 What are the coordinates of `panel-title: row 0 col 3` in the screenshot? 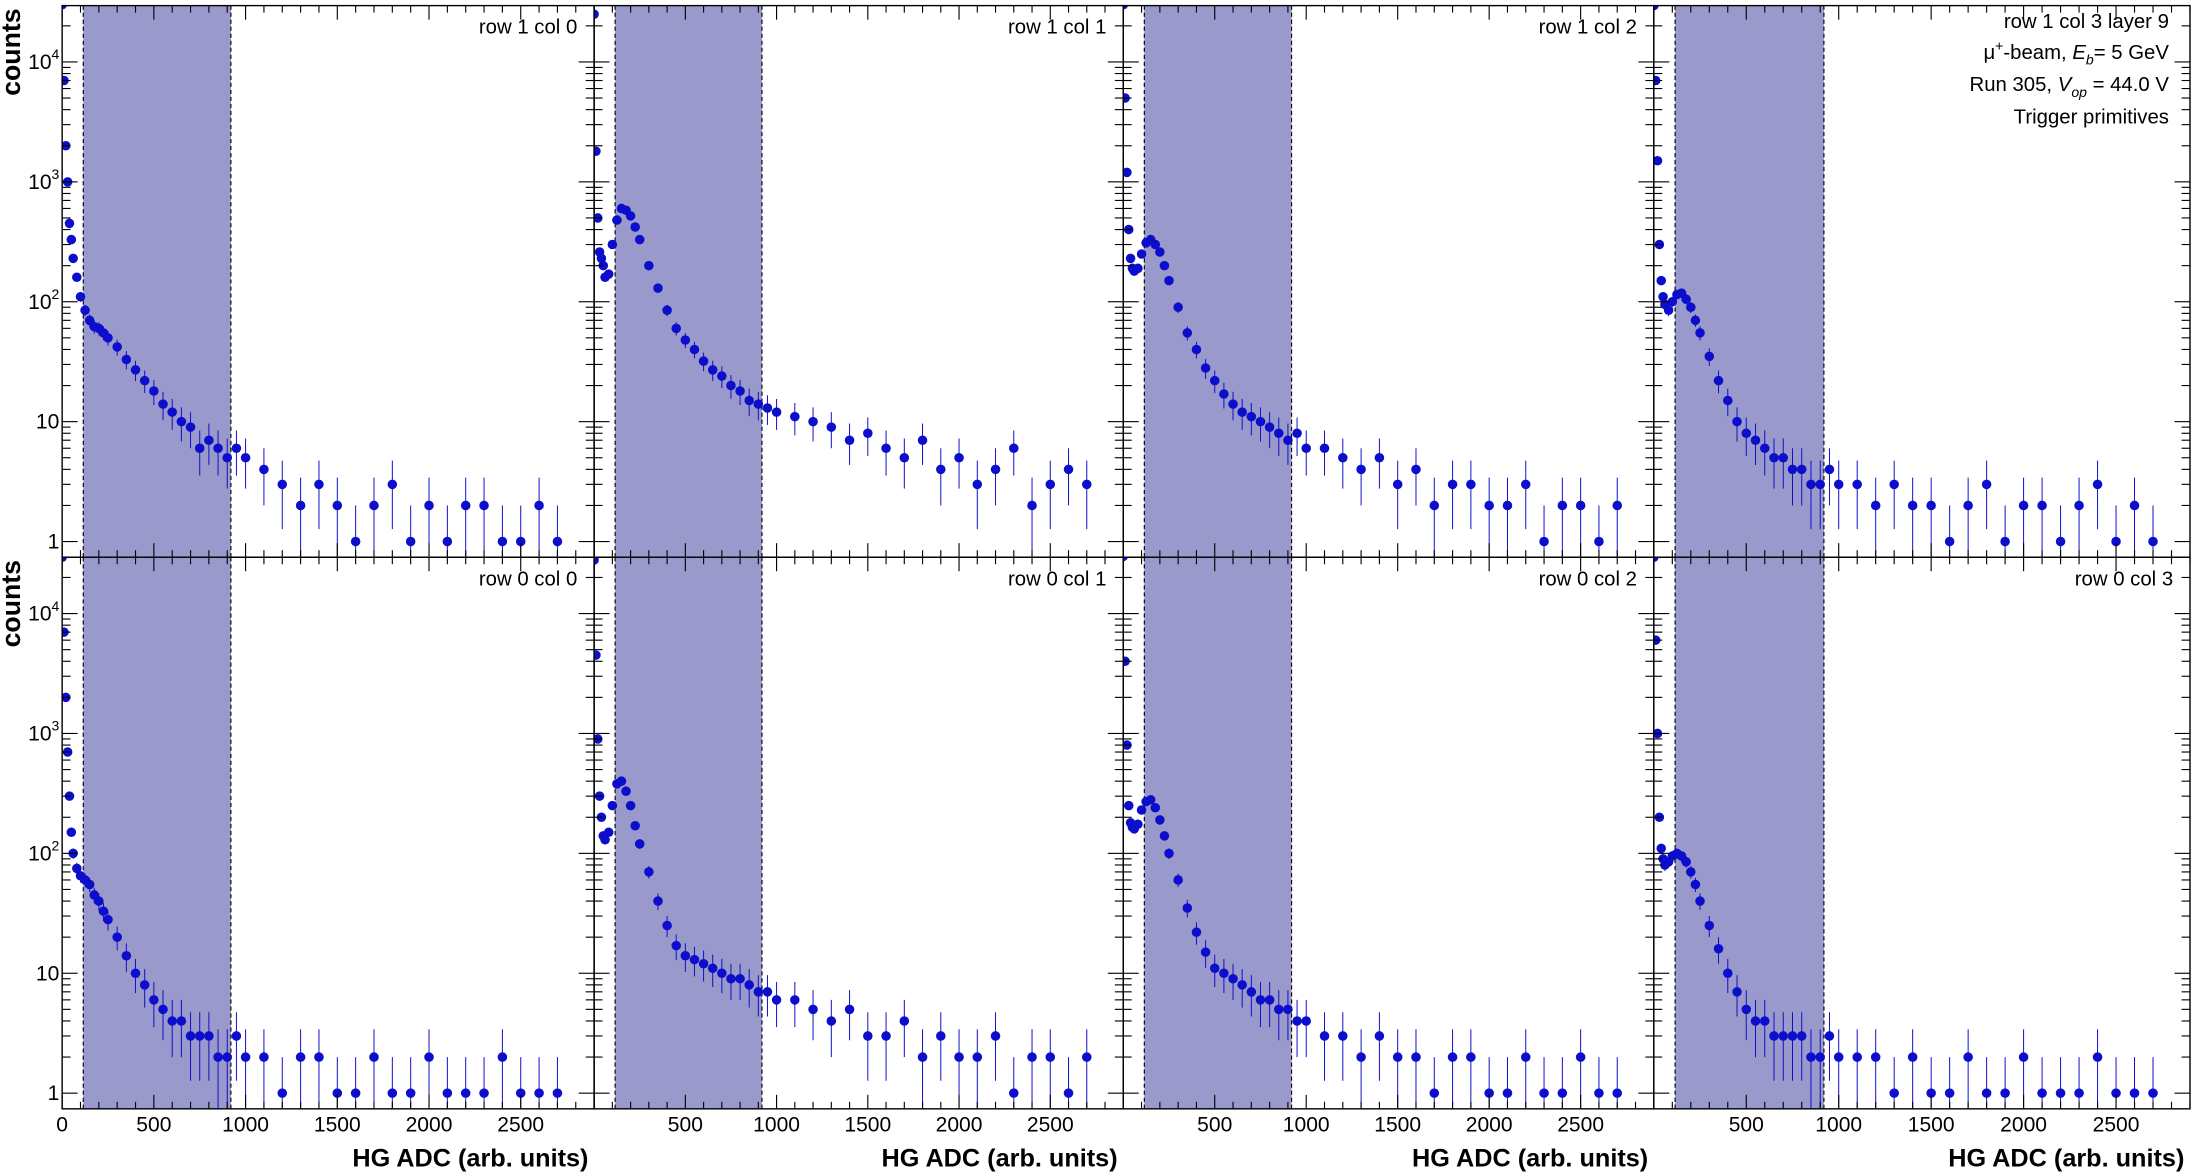 It's located at (2124, 579).